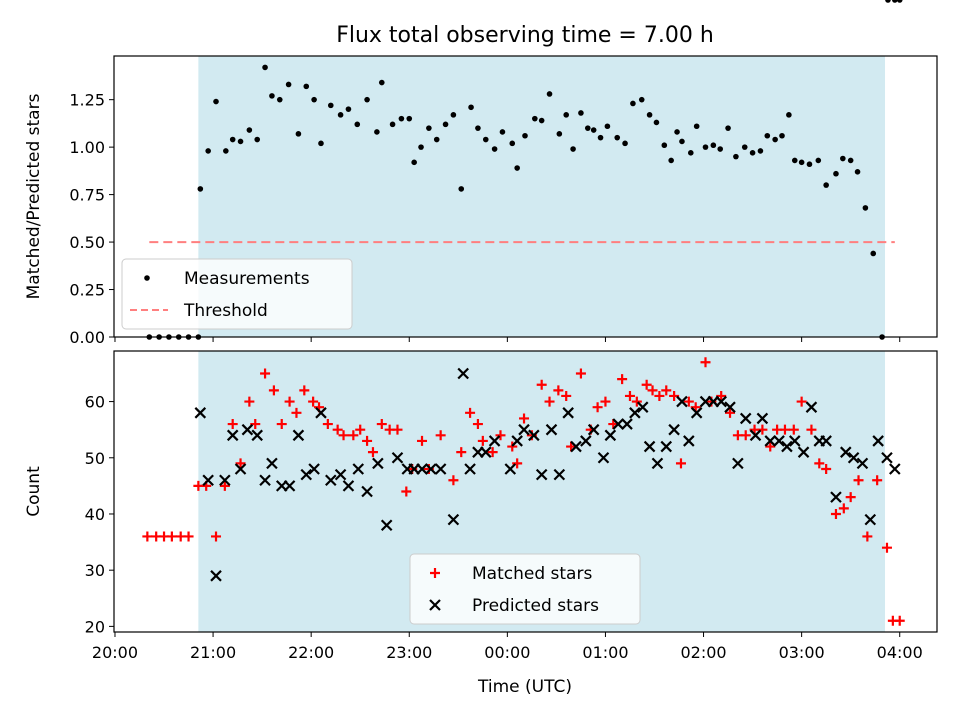  Describe the element at coordinates (802, 652) in the screenshot. I see `x-tick-label: 03:00` at that location.